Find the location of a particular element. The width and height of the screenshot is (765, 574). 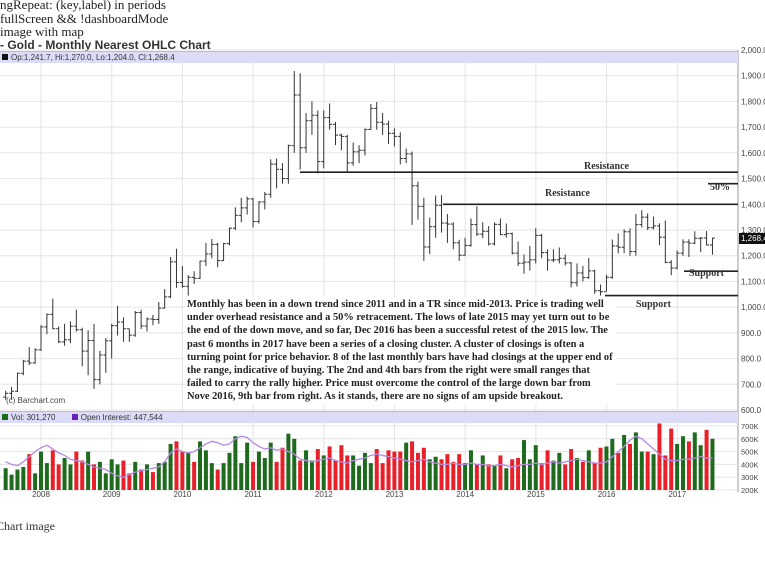

volume-tick-label: 500K is located at coordinates (750, 452).